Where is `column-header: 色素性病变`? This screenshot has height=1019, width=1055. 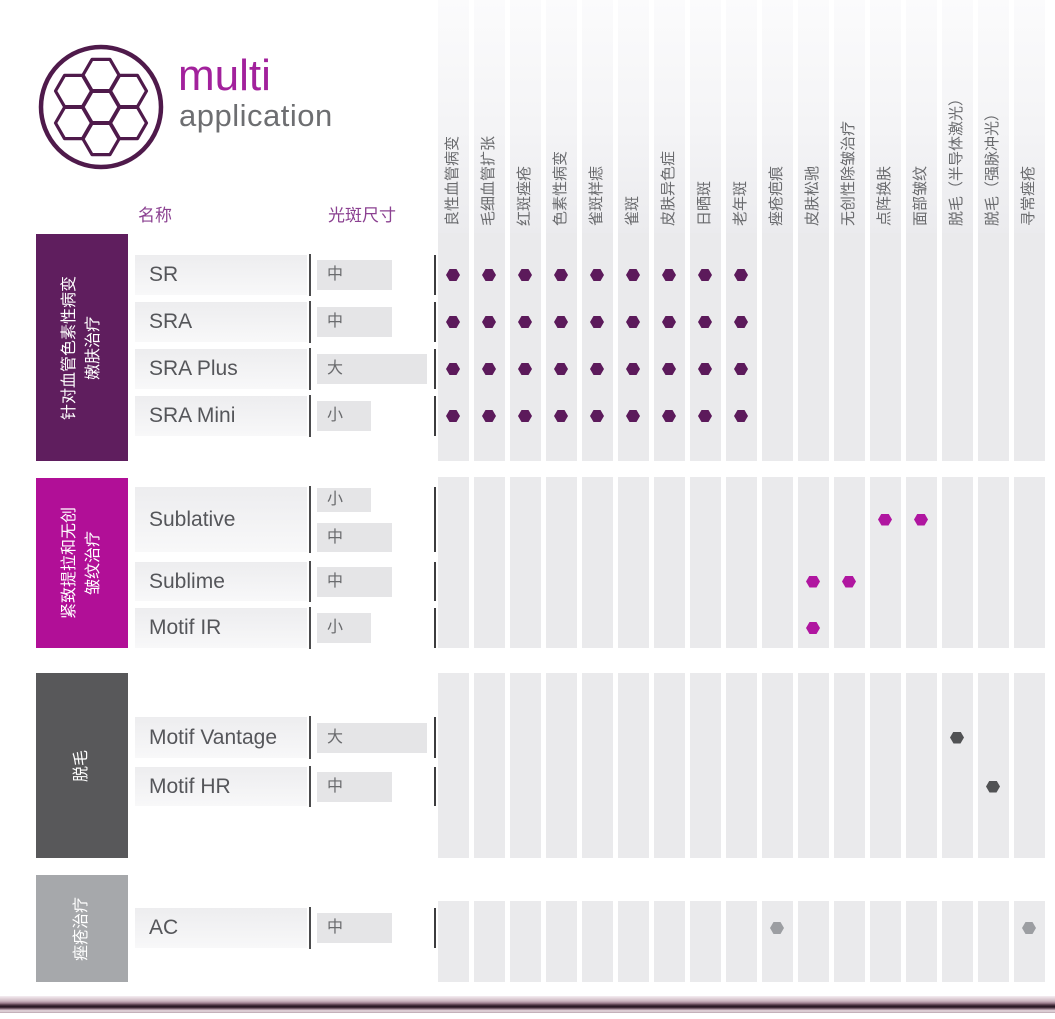
column-header: 色素性病变 is located at coordinates (561, 116).